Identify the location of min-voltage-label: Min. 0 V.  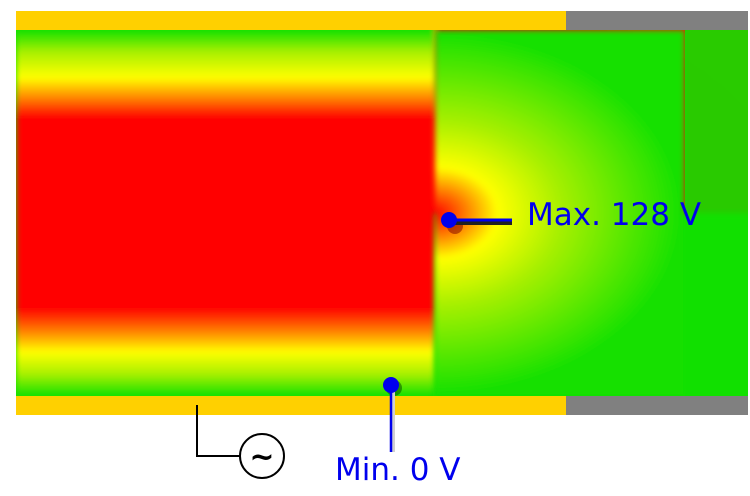
(398, 470).